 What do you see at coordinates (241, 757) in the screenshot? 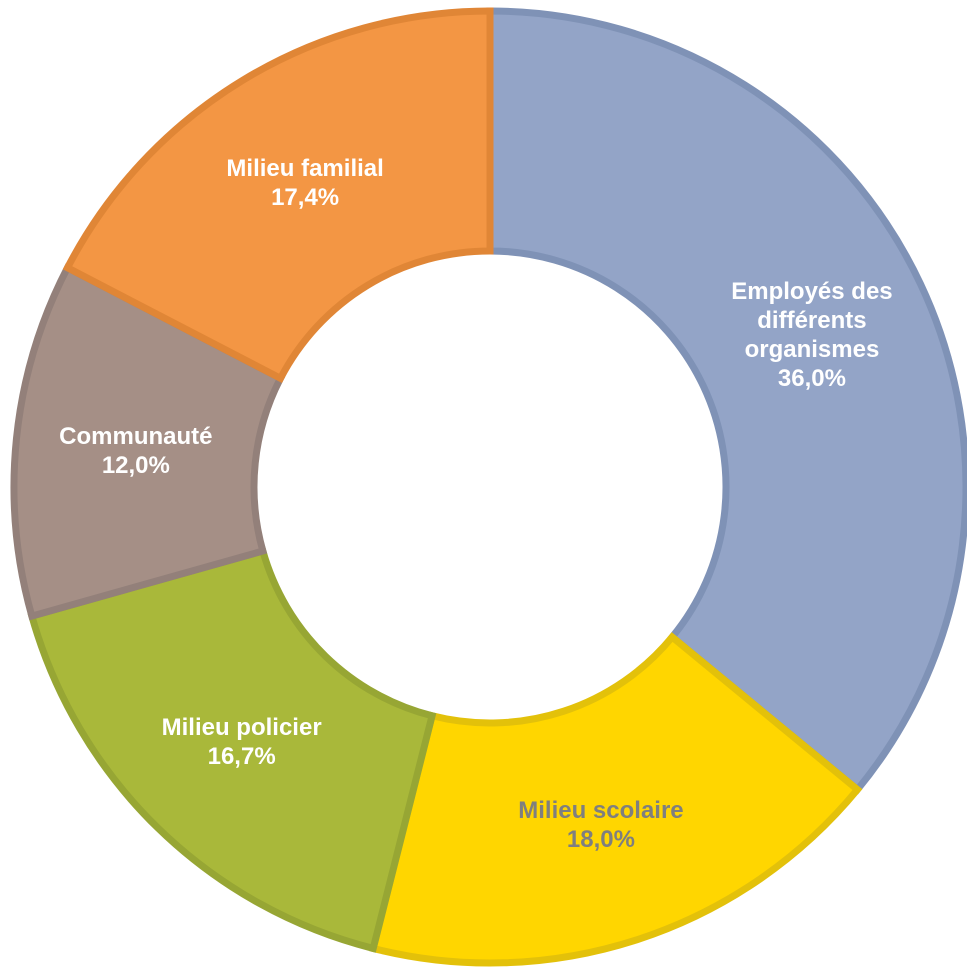
I see `value-label: 16,7%` at bounding box center [241, 757].